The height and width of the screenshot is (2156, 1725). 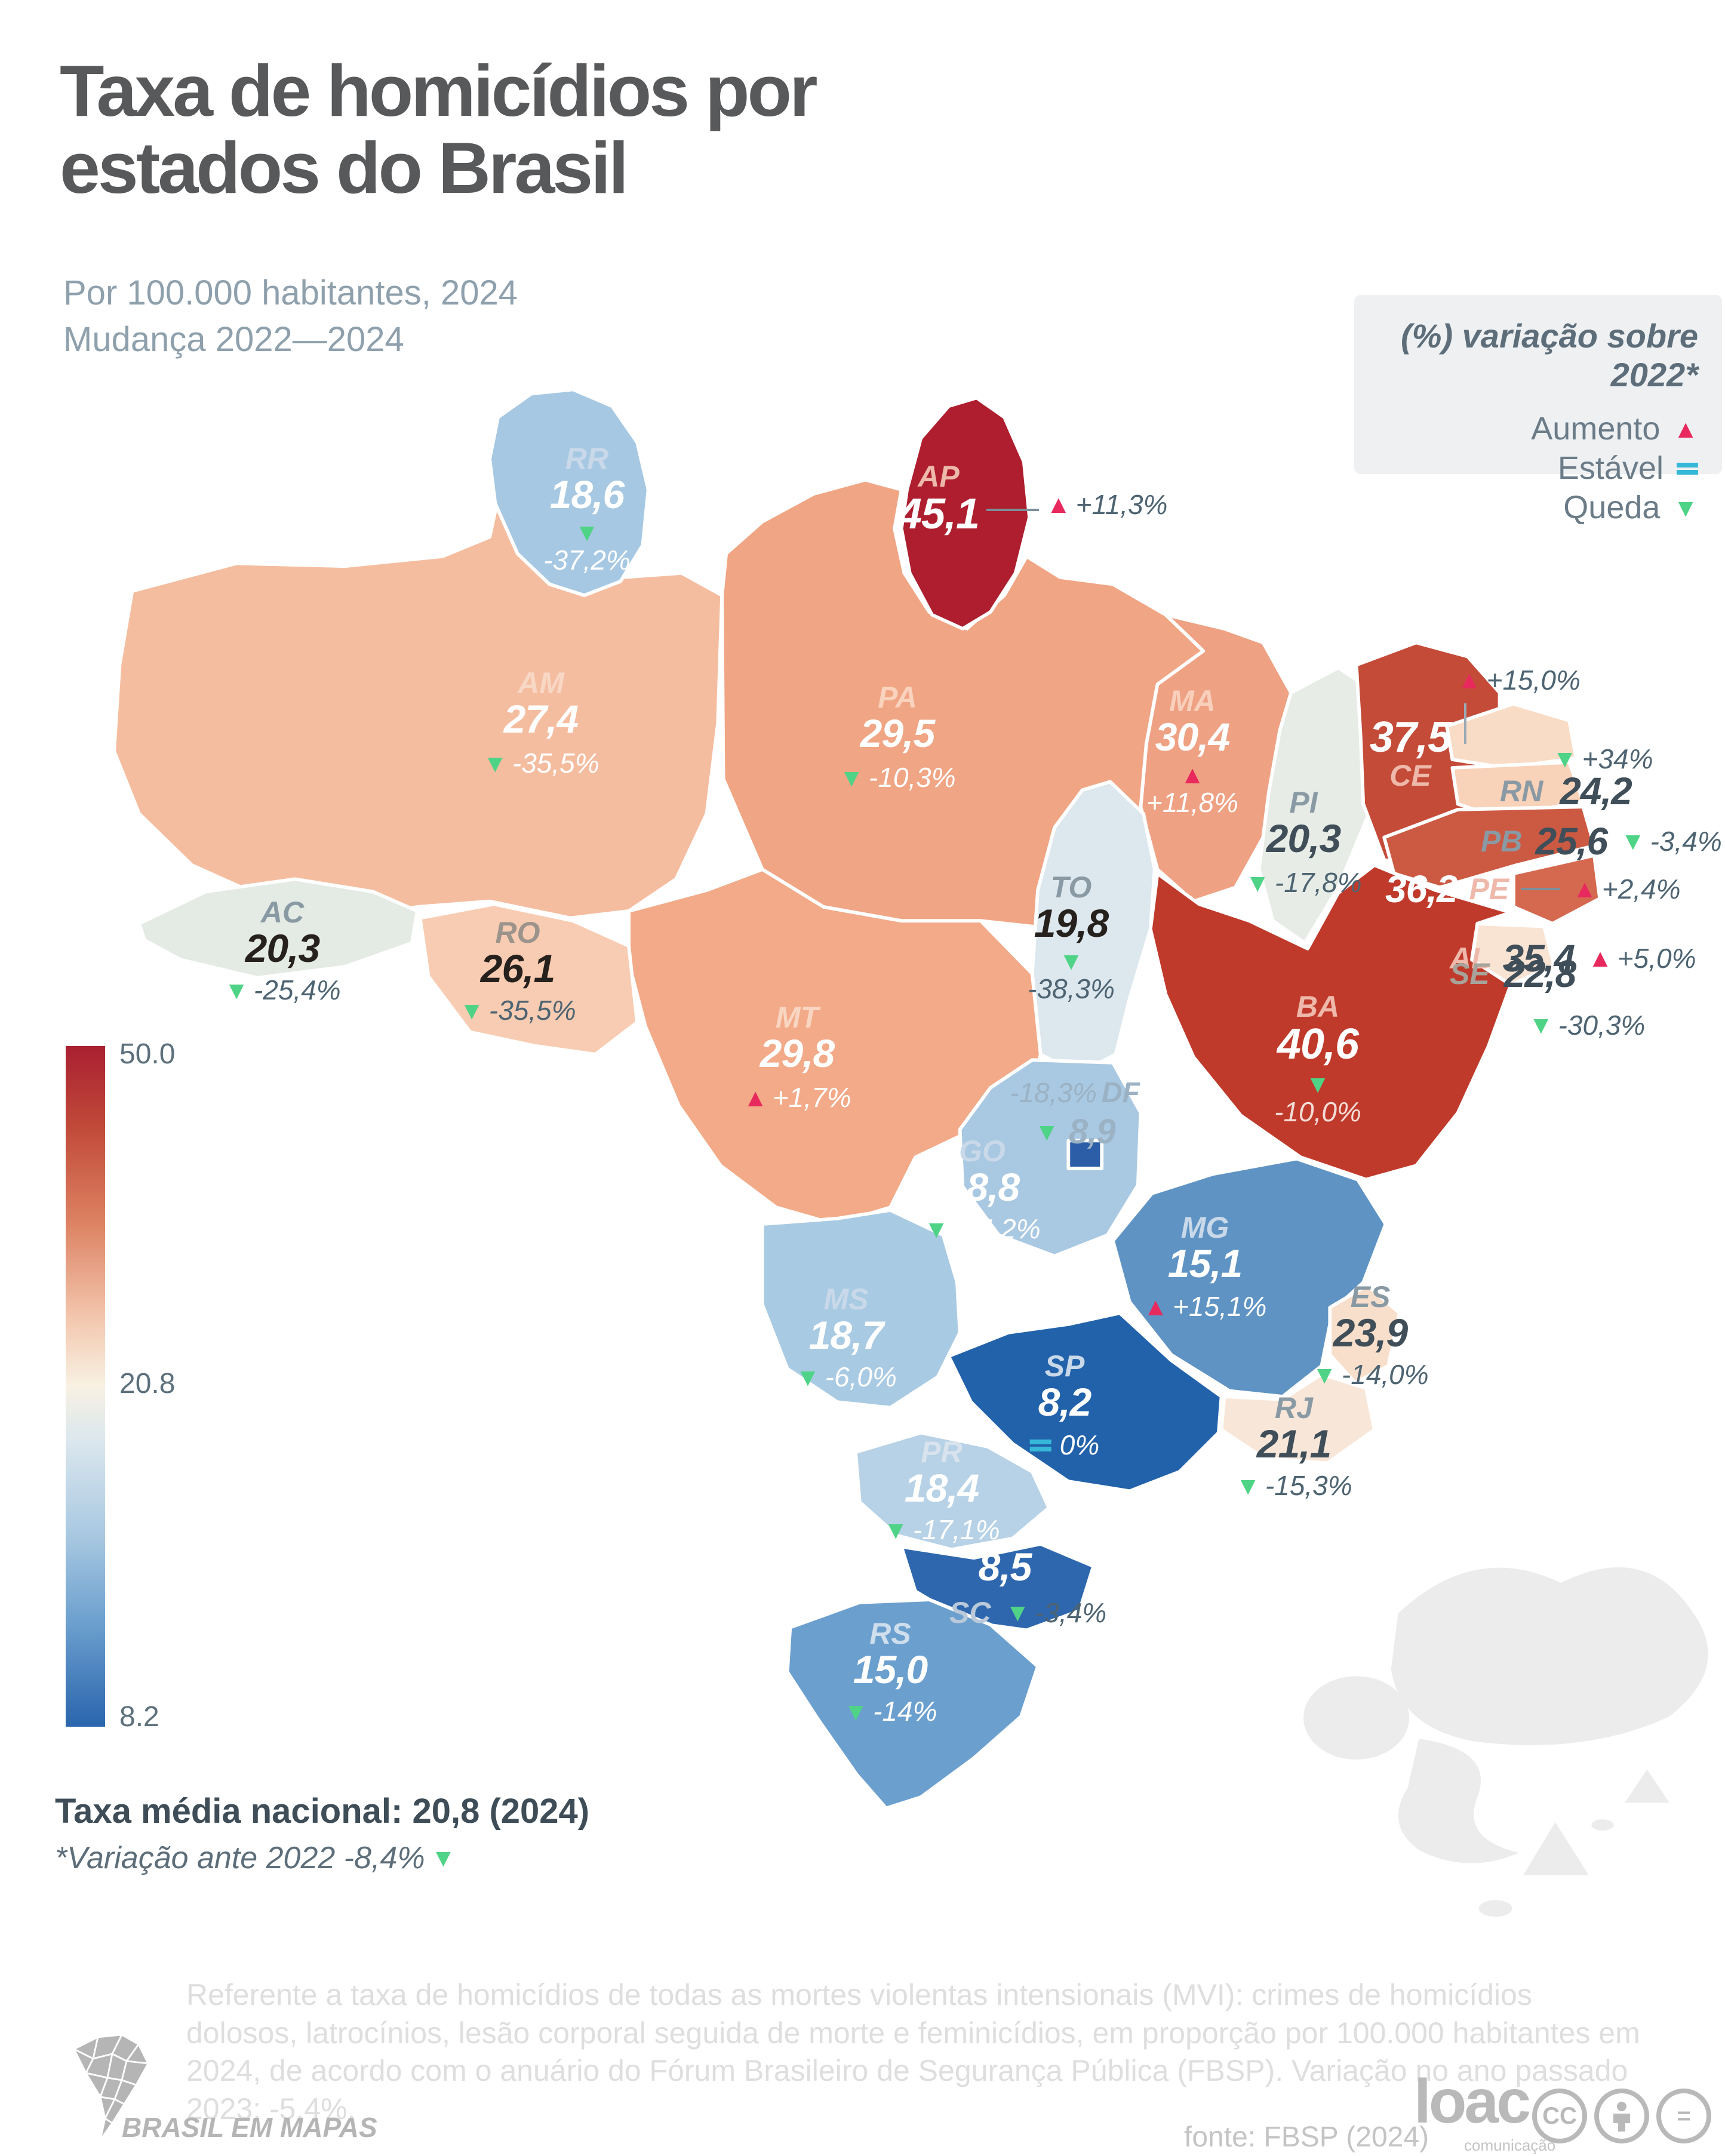 I want to click on loac-logo-sub: comunicação, so click(x=1510, y=2145).